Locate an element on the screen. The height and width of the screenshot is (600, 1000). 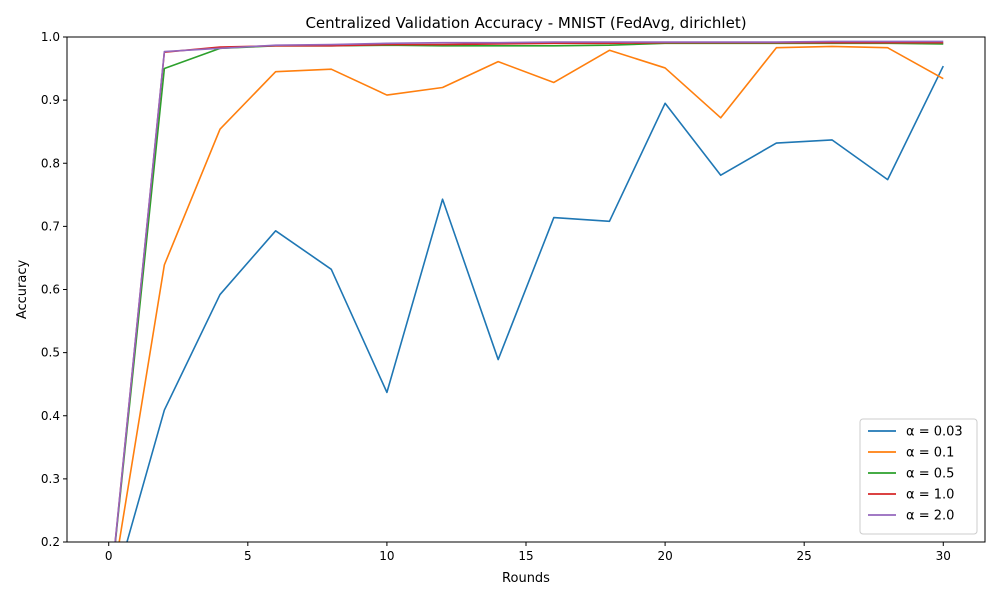
legend-box is located at coordinates (918, 476).